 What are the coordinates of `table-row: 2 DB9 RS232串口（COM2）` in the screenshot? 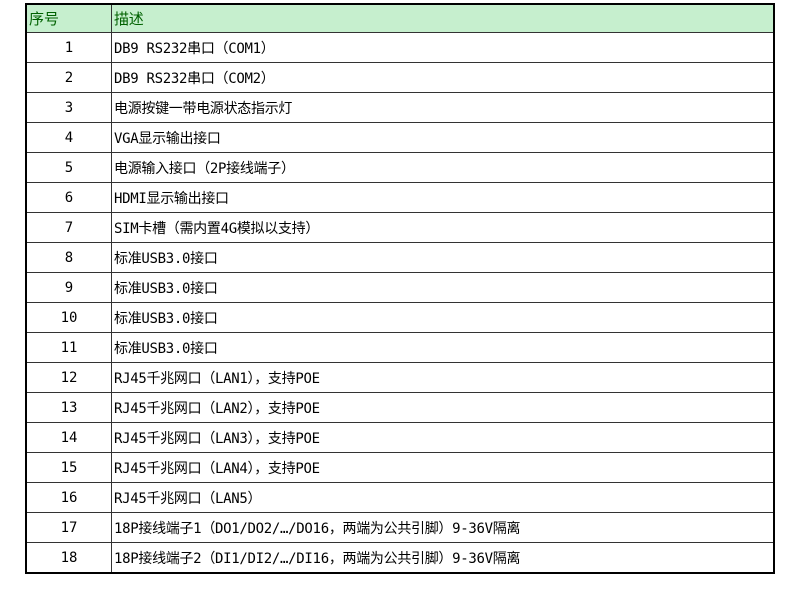 It's located at (400, 77).